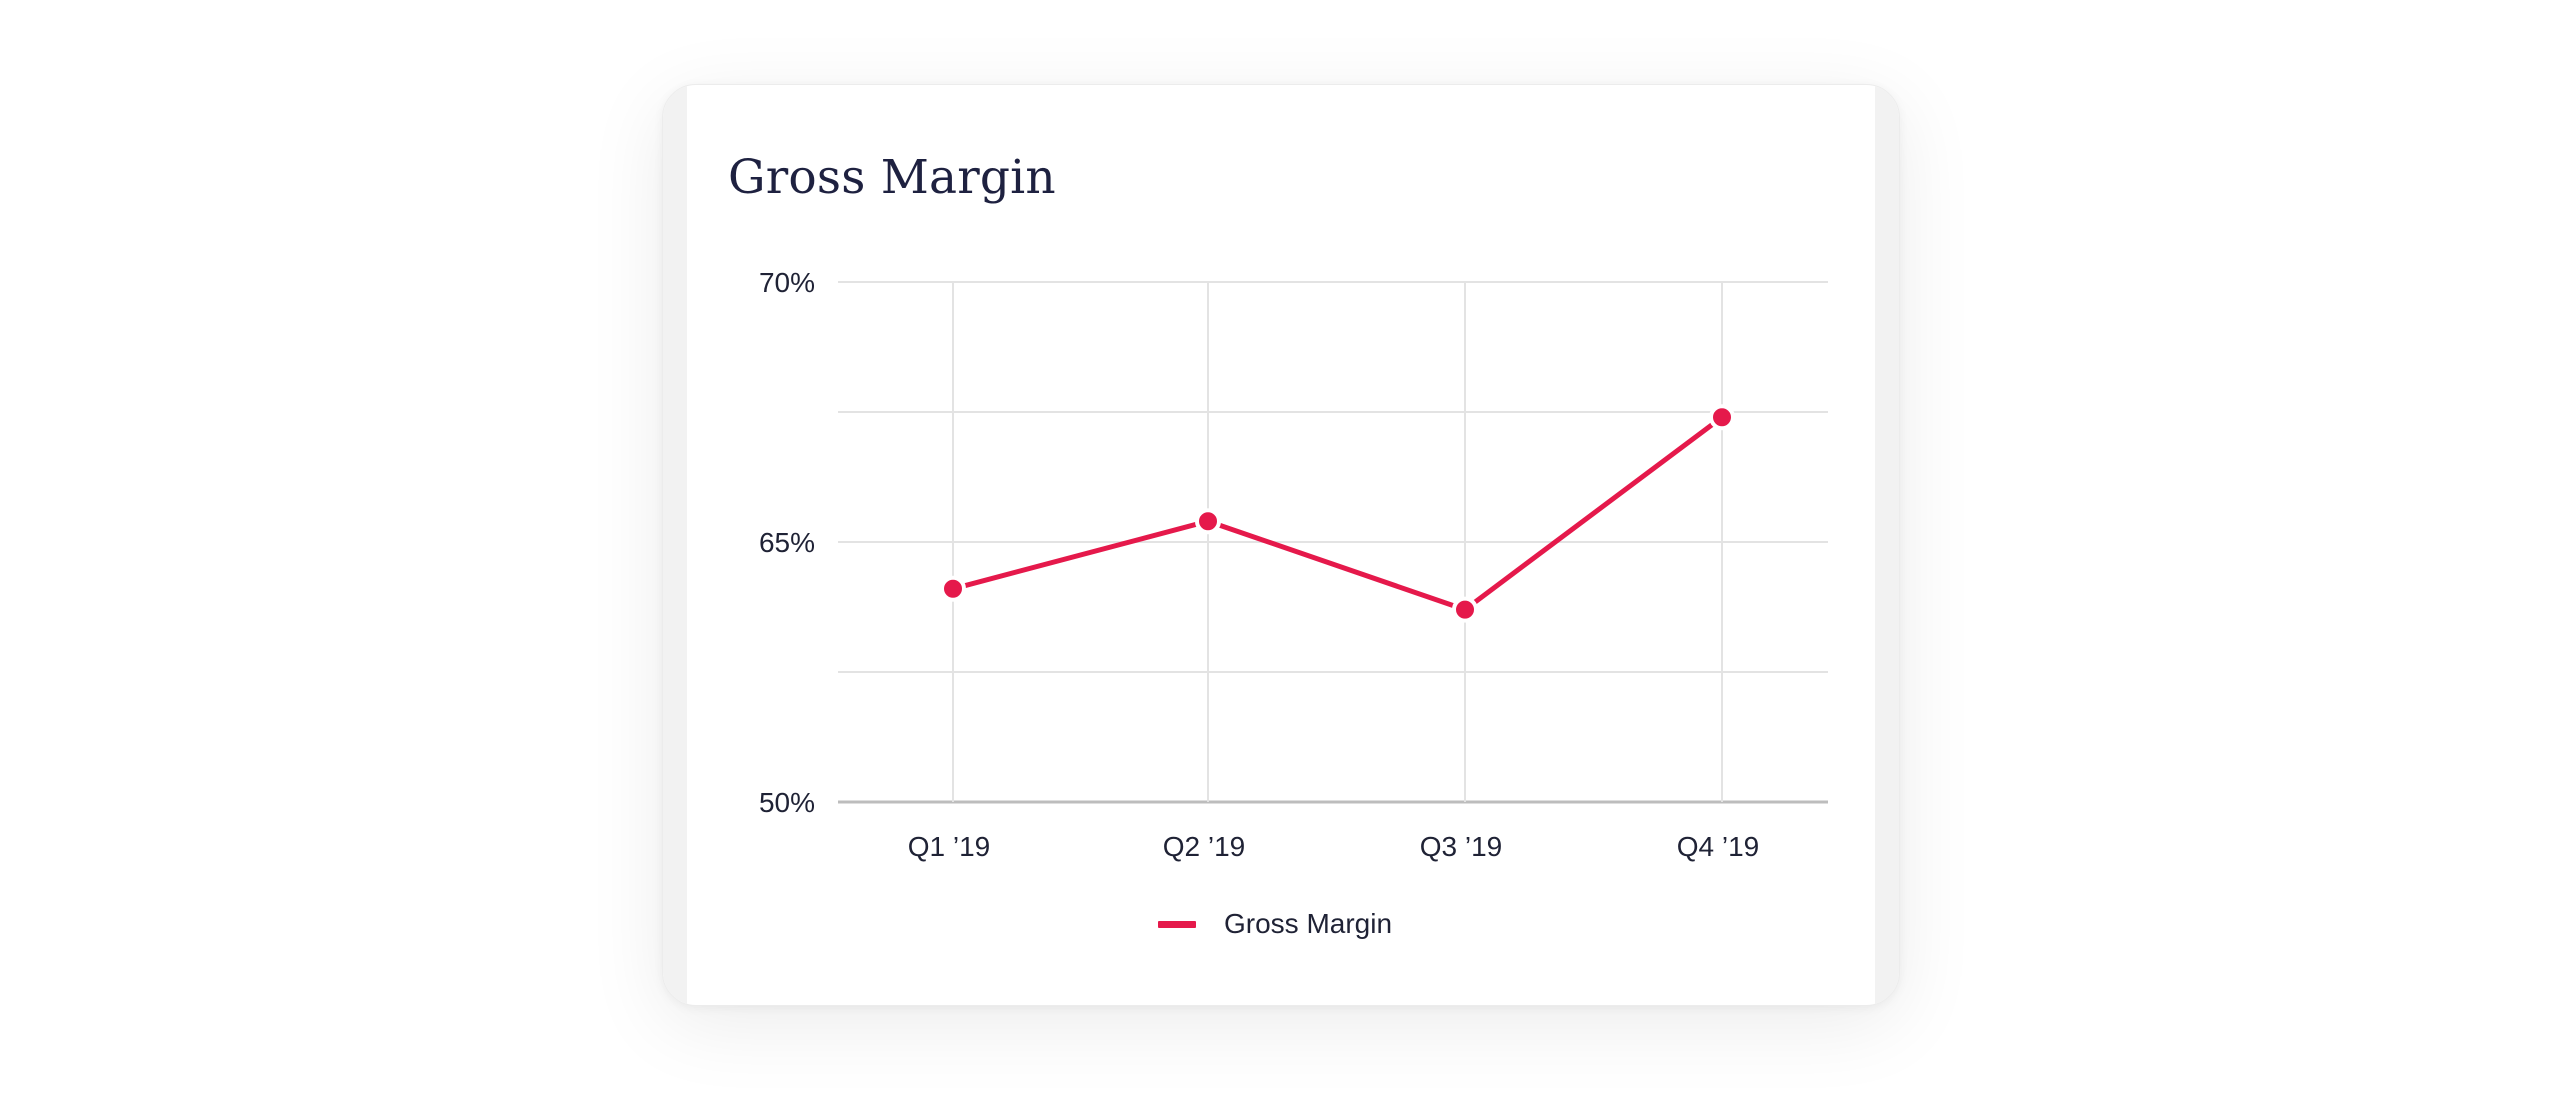 The width and height of the screenshot is (2560, 1102). What do you see at coordinates (1337, 513) in the screenshot?
I see `series-line-gross-margin` at bounding box center [1337, 513].